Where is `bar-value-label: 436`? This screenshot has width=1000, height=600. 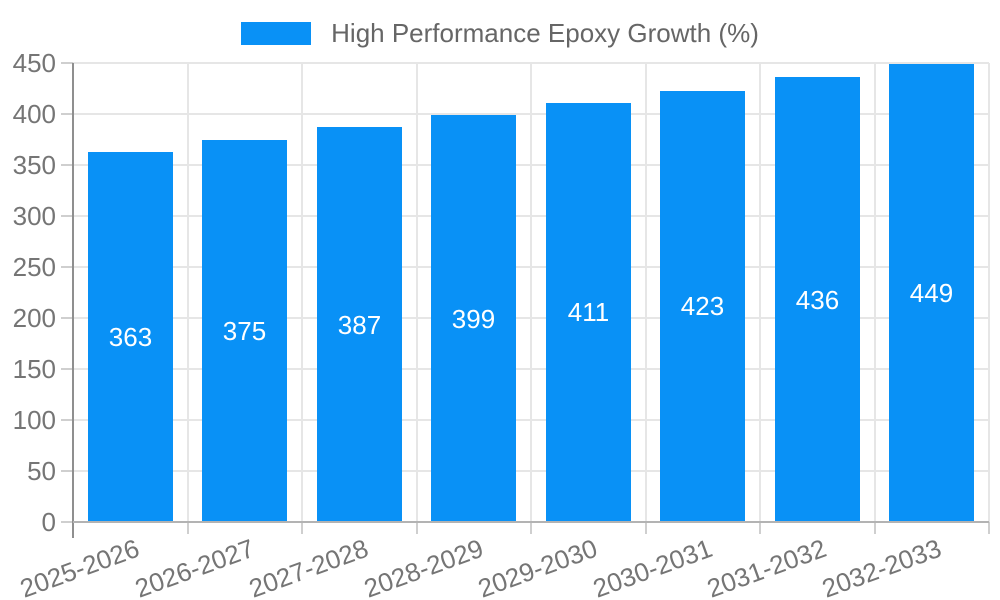
bar-value-label: 436 is located at coordinates (817, 300).